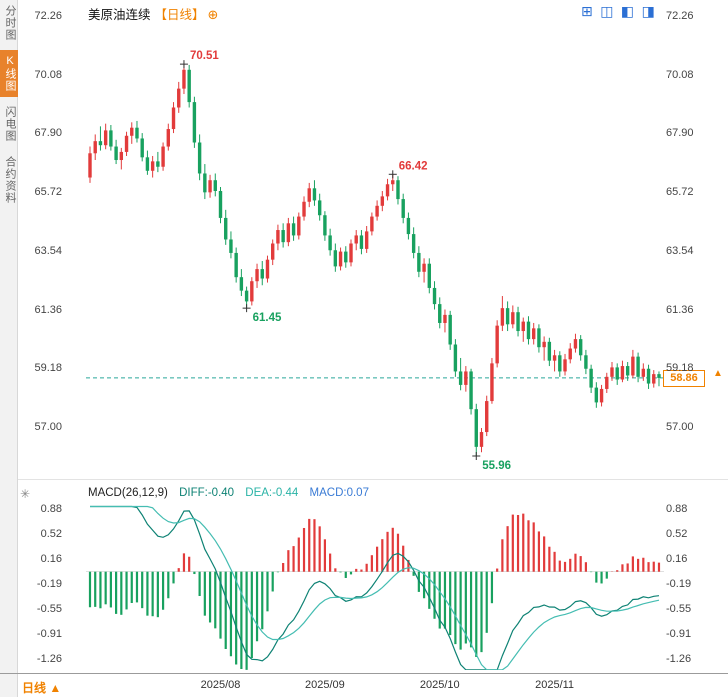 The width and height of the screenshot is (728, 697). Describe the element at coordinates (119, 15) in the screenshot. I see `instrument-title: 美原油连续` at that location.